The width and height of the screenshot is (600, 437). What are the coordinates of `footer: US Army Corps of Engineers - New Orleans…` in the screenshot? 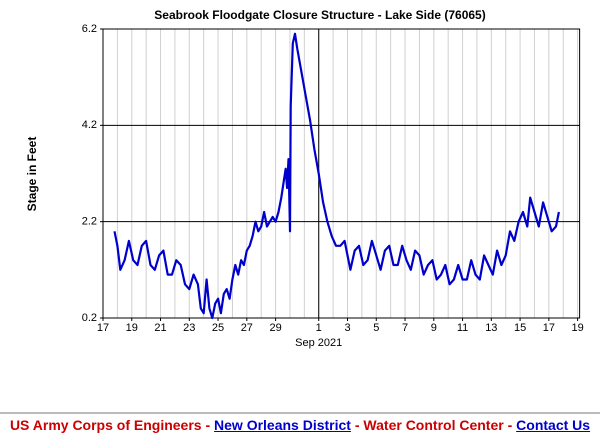 It's located at (300, 424).